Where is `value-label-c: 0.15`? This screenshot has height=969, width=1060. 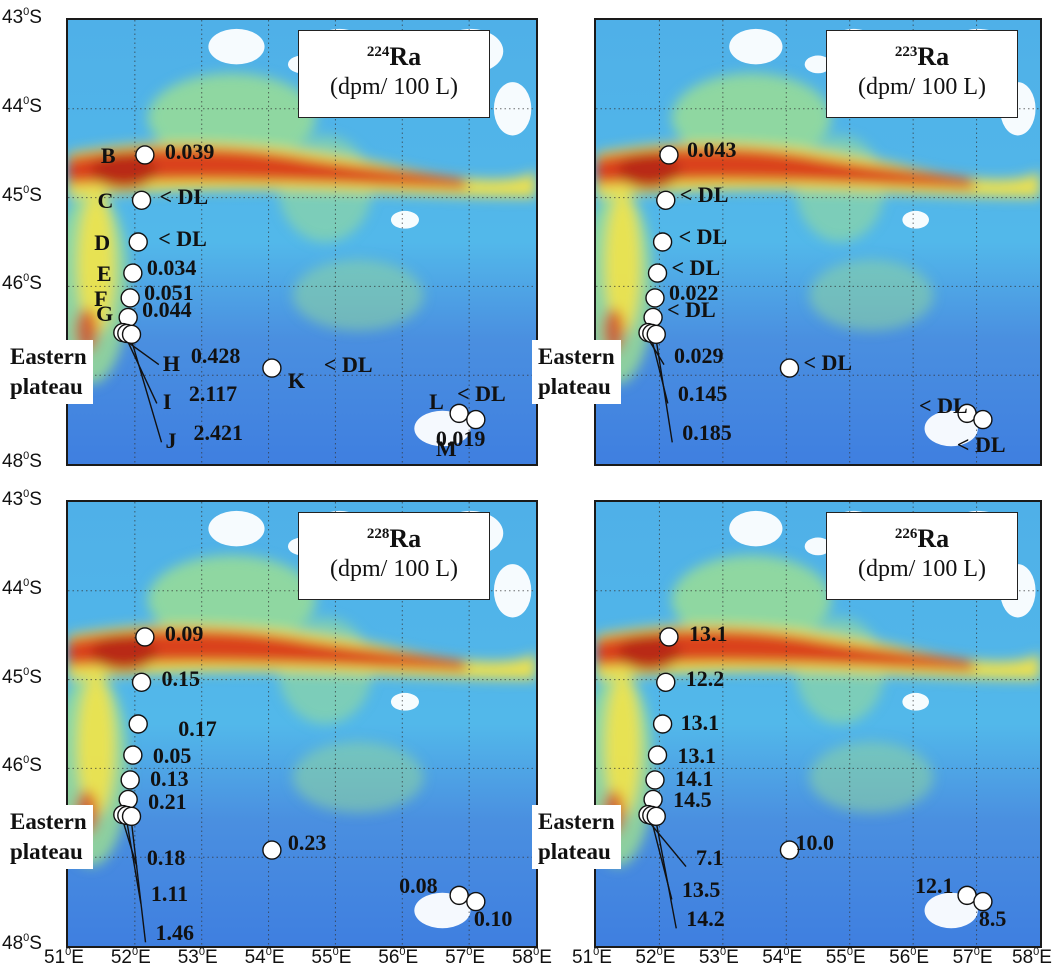
value-label-c: 0.15 is located at coordinates (181, 679).